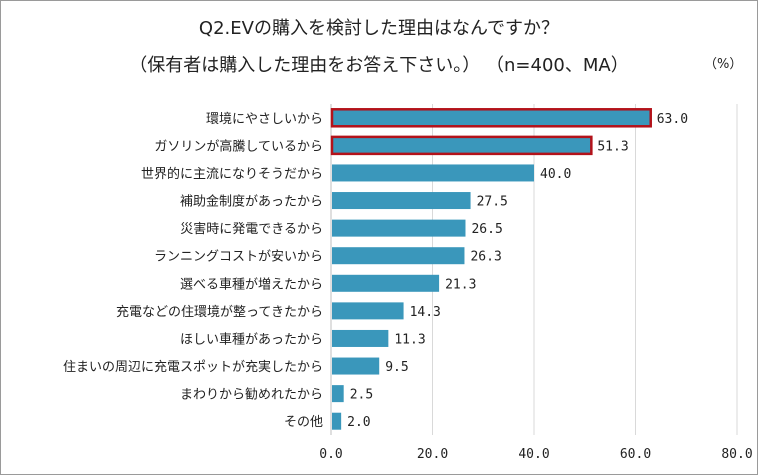 The width and height of the screenshot is (758, 475). I want to click on category-label: ランニングコストが安いから, so click(238, 257).